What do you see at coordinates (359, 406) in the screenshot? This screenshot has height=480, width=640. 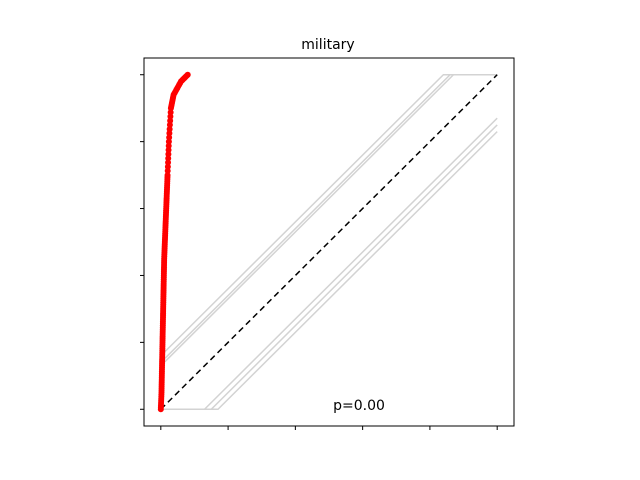 I see `p-value-annotation: p=0.00` at bounding box center [359, 406].